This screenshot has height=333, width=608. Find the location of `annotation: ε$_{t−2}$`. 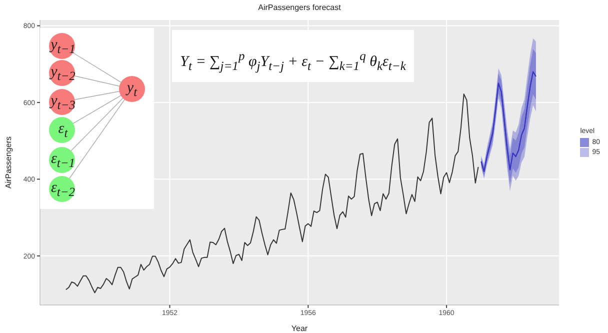

annotation: ε$_{t−2}$ is located at coordinates (63, 190).